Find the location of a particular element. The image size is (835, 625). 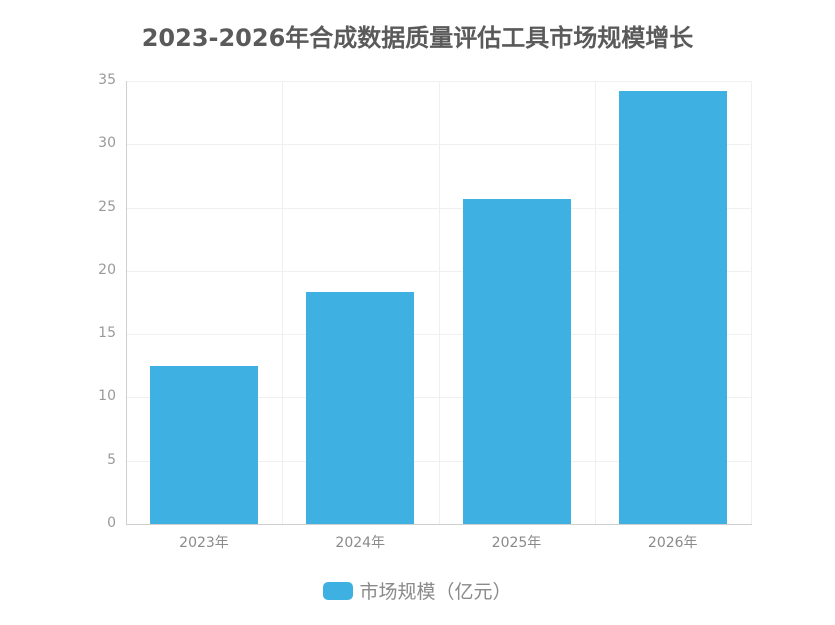

y-tick-label: 10 is located at coordinates (107, 396).